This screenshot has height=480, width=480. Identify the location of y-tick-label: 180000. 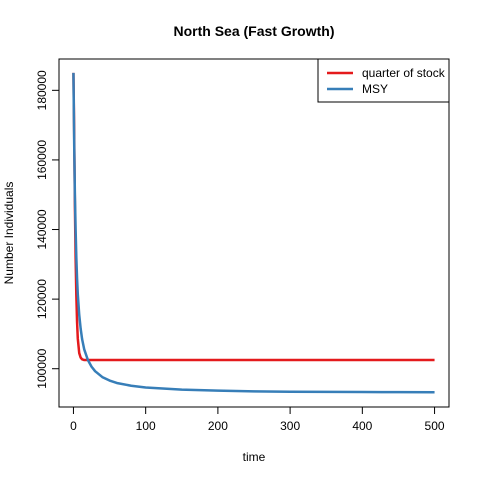
(42, 90).